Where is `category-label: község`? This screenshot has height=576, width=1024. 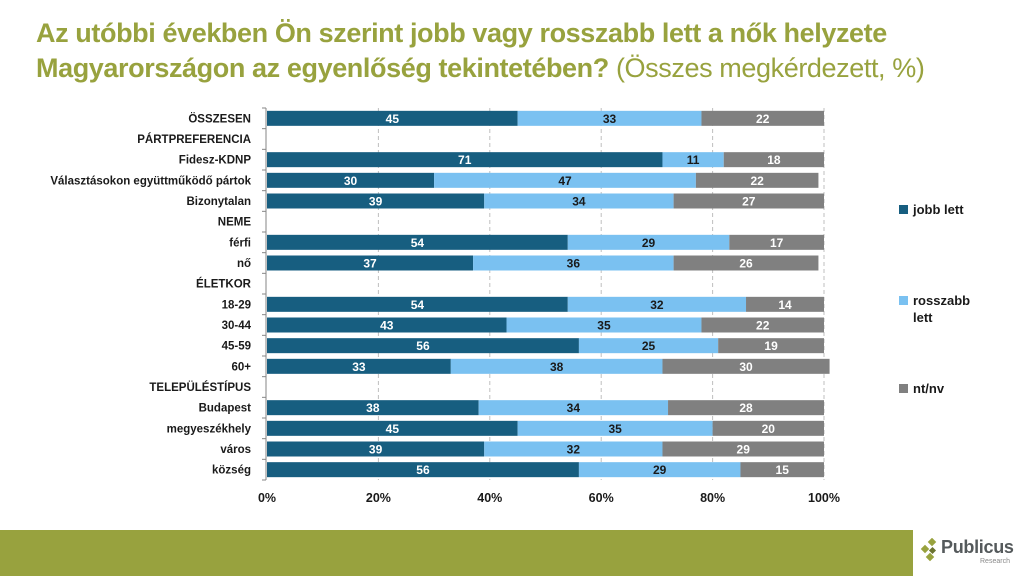
category-label: község is located at coordinates (231, 471).